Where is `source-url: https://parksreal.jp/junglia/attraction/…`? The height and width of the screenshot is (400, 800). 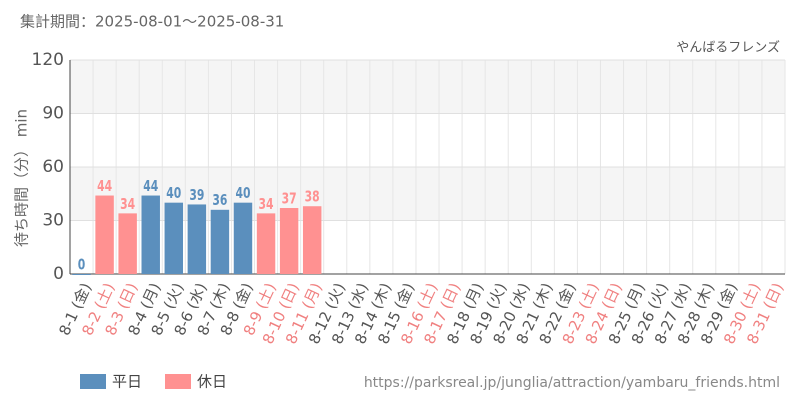 source-url: https://parksreal.jp/junglia/attraction/… is located at coordinates (572, 383).